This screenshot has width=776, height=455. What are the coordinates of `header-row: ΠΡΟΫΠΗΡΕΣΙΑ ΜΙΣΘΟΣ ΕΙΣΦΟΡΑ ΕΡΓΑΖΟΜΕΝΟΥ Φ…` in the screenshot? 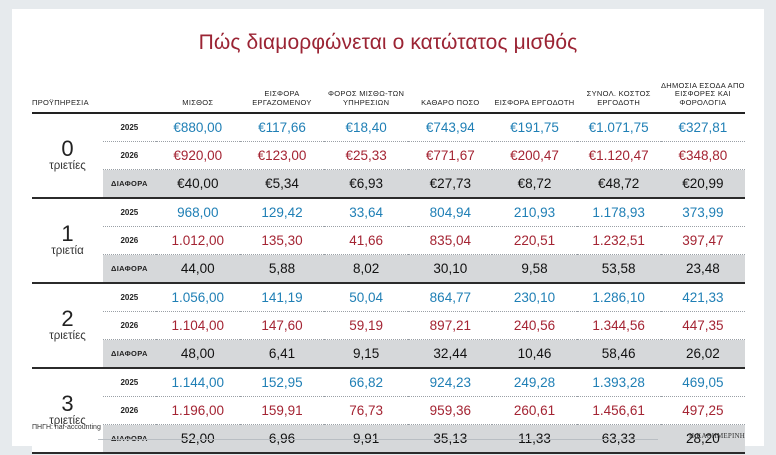 It's located at (388, 90).